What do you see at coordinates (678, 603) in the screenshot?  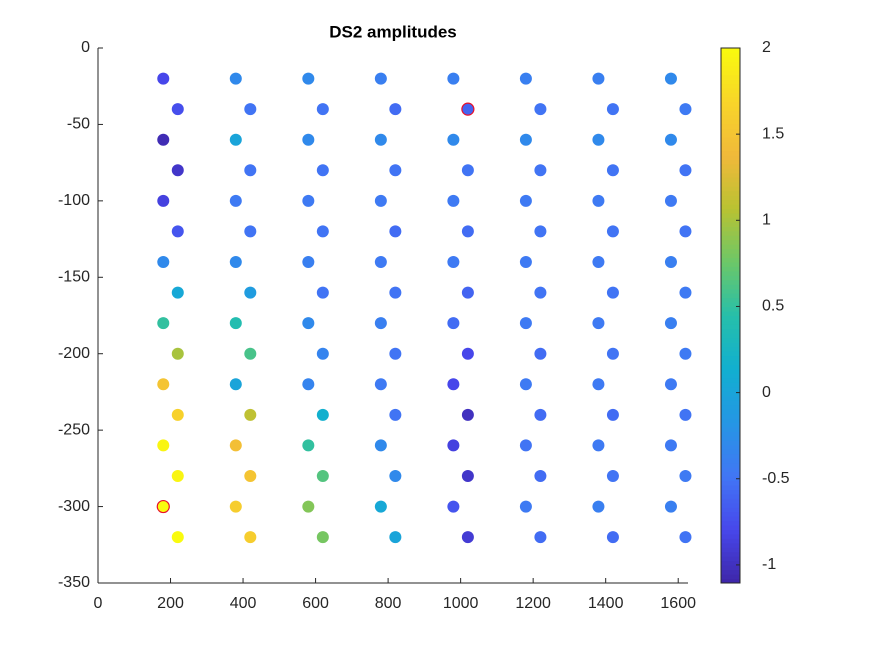 I see `x-tick-label: 1600` at bounding box center [678, 603].